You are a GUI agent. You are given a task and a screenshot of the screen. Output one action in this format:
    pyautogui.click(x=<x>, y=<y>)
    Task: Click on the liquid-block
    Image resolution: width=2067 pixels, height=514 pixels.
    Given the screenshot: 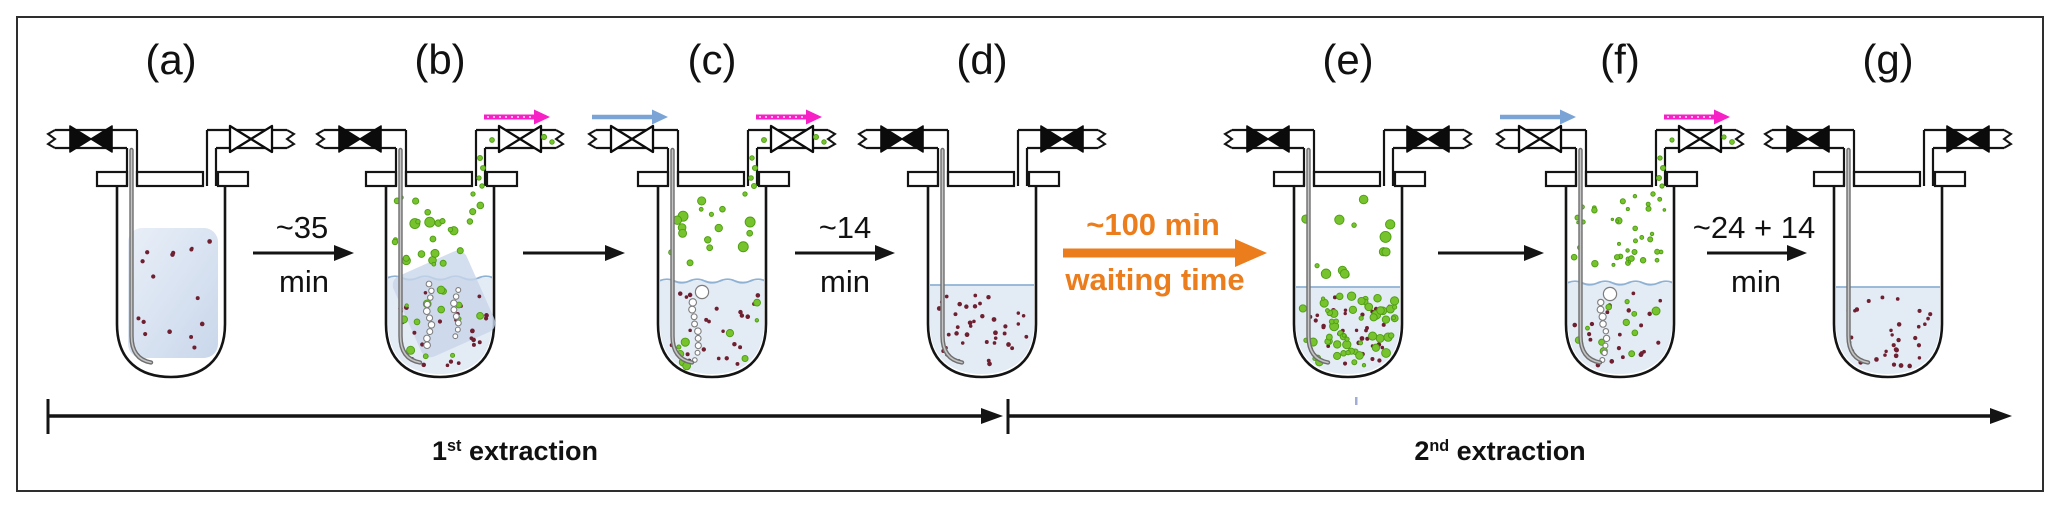 What is the action you would take?
    pyautogui.click(x=173, y=293)
    